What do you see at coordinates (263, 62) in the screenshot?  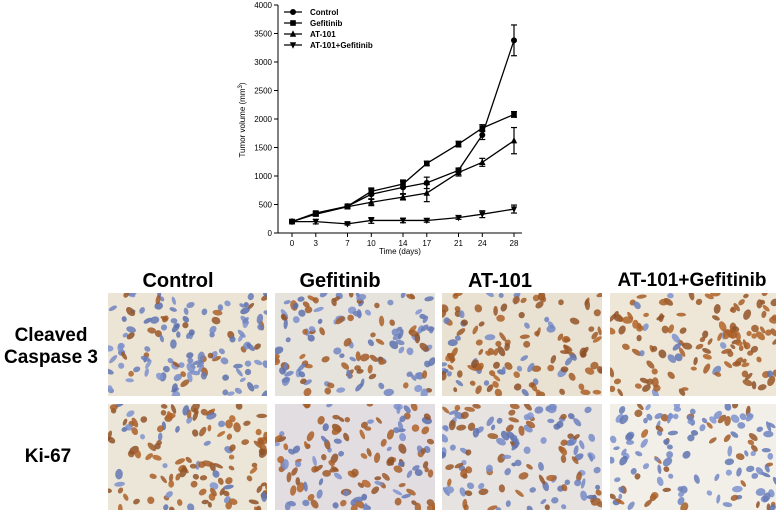 I see `y-tick-label: 3000` at bounding box center [263, 62].